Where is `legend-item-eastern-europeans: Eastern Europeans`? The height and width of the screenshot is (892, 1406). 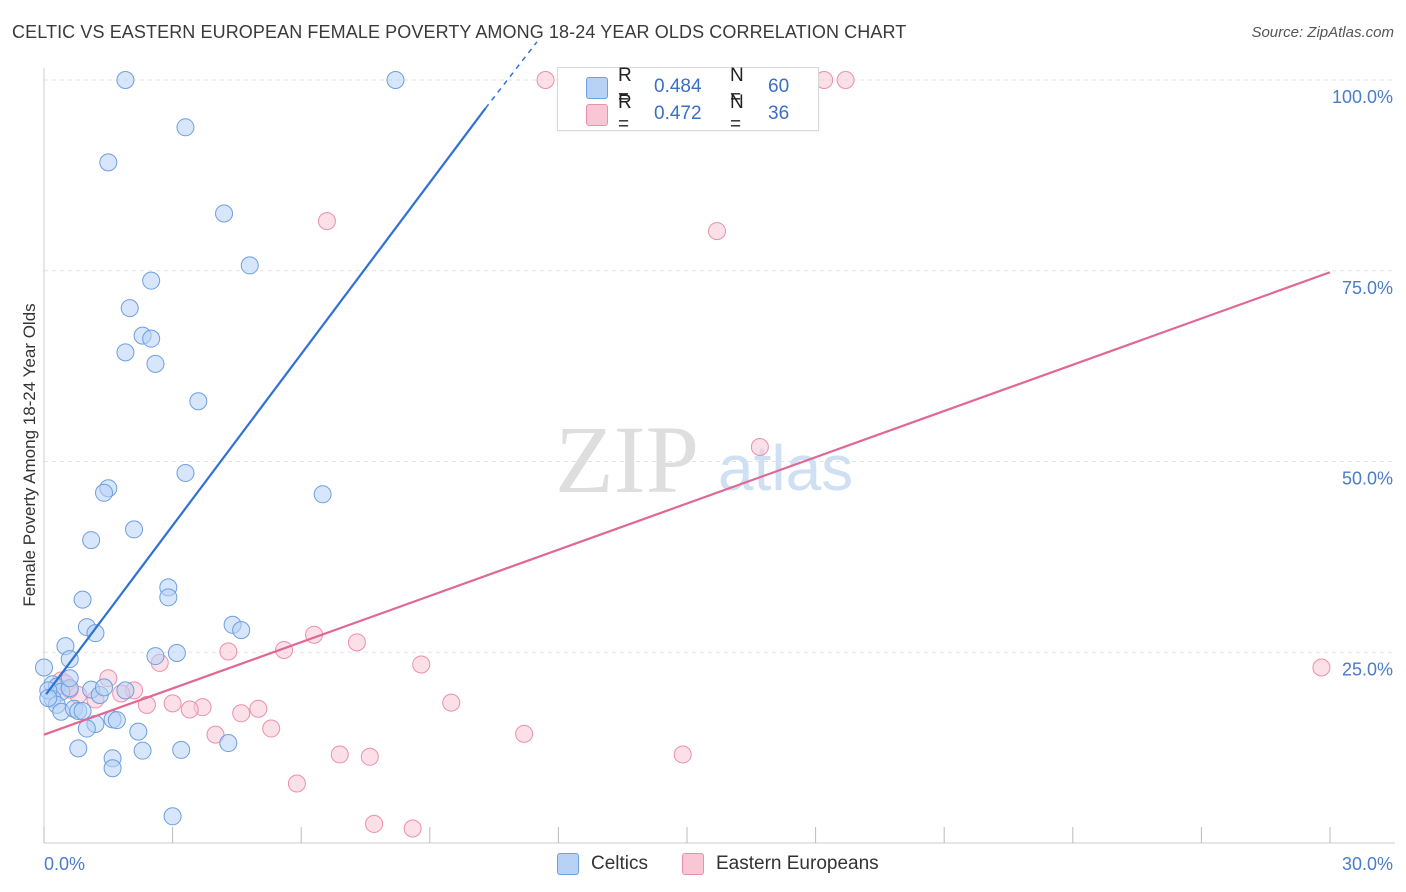
legend-item-eastern-europeans: Eastern Europeans is located at coordinates (780, 864).